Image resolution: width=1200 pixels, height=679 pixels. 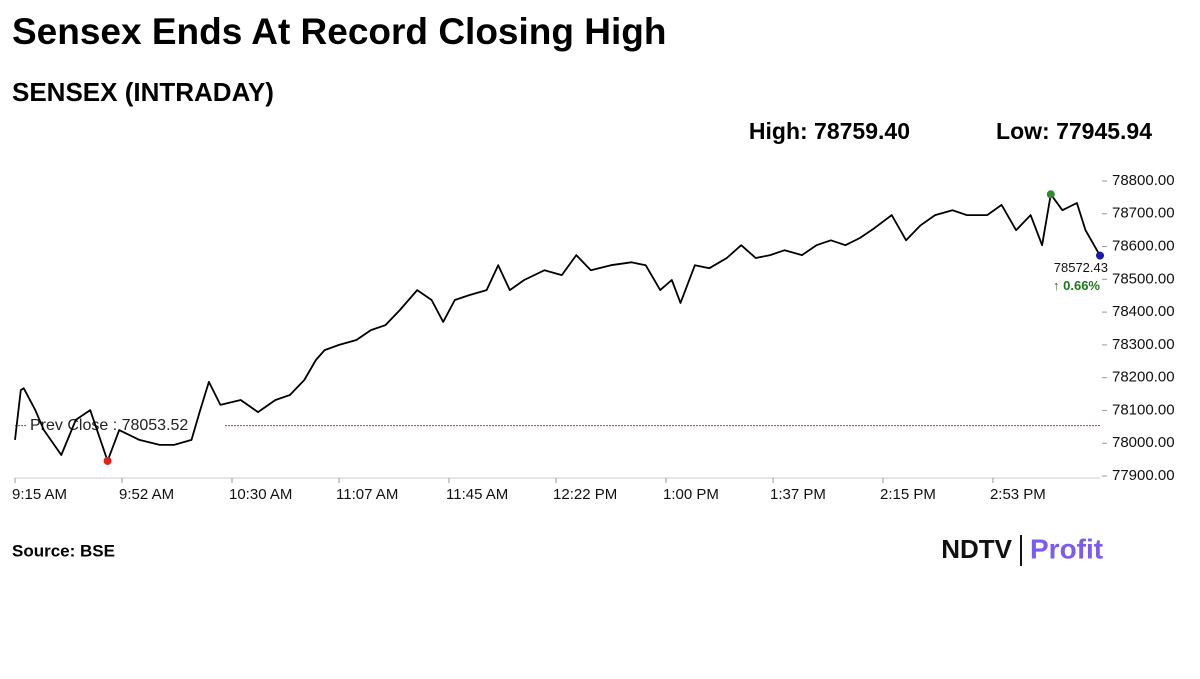 What do you see at coordinates (1100, 255) in the screenshot?
I see `last-marker` at bounding box center [1100, 255].